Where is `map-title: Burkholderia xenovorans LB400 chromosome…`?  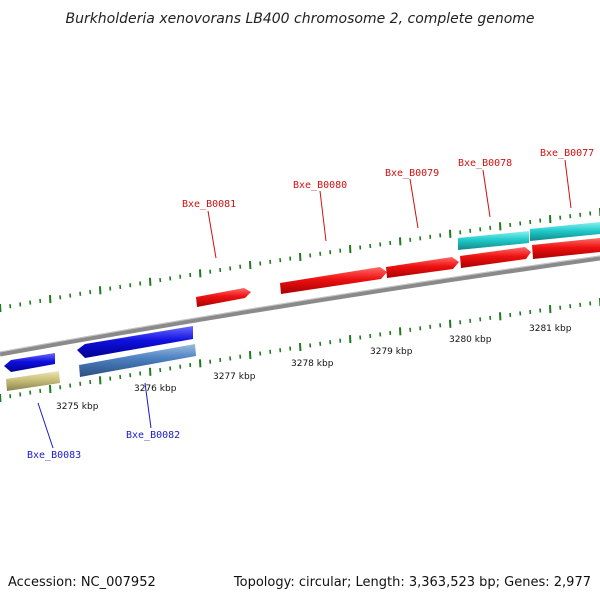 map-title: Burkholderia xenovorans LB400 chromosome… is located at coordinates (299, 19).